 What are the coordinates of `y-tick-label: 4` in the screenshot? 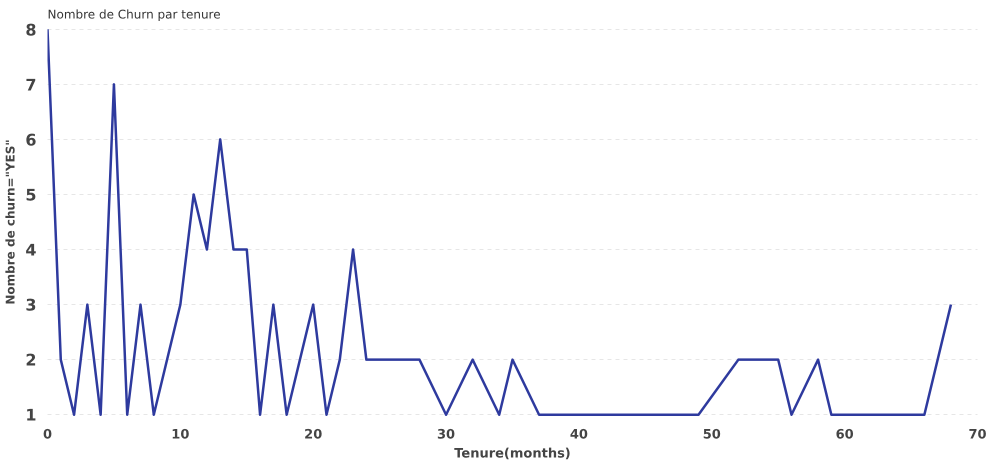 It's located at (31, 250).